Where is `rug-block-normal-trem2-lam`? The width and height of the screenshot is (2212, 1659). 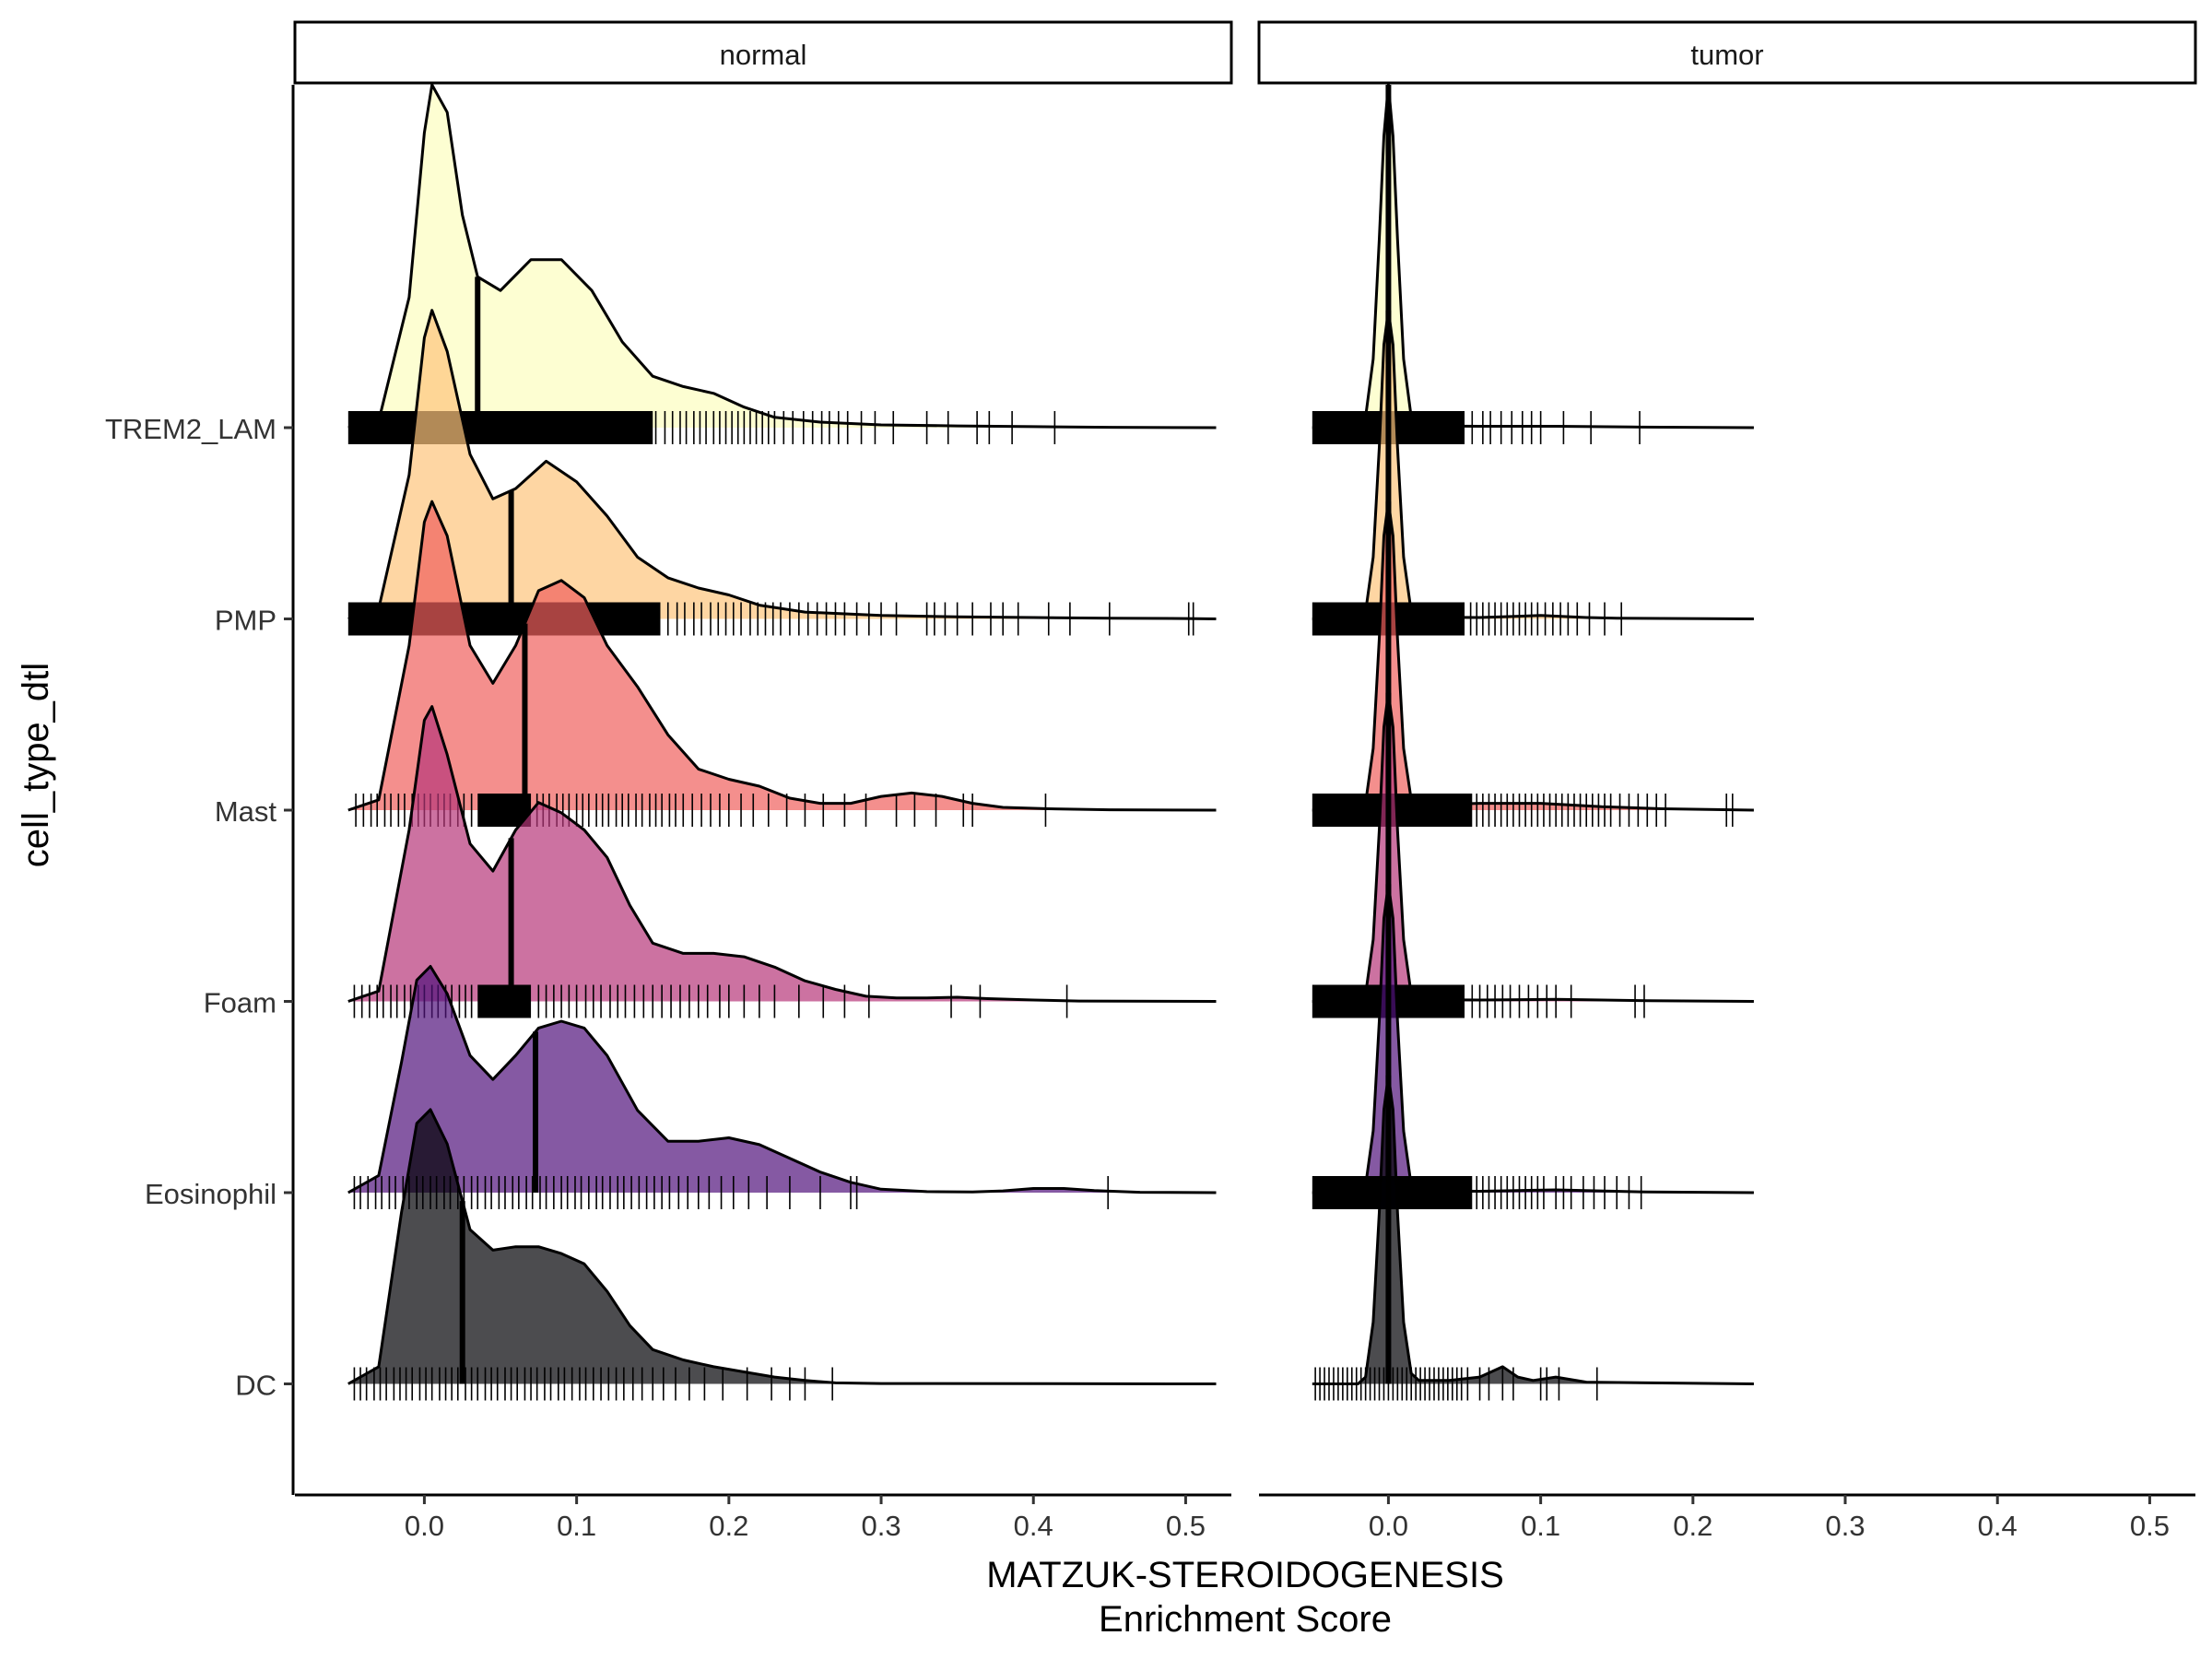
rug-block-normal-trem2-lam is located at coordinates (500, 427).